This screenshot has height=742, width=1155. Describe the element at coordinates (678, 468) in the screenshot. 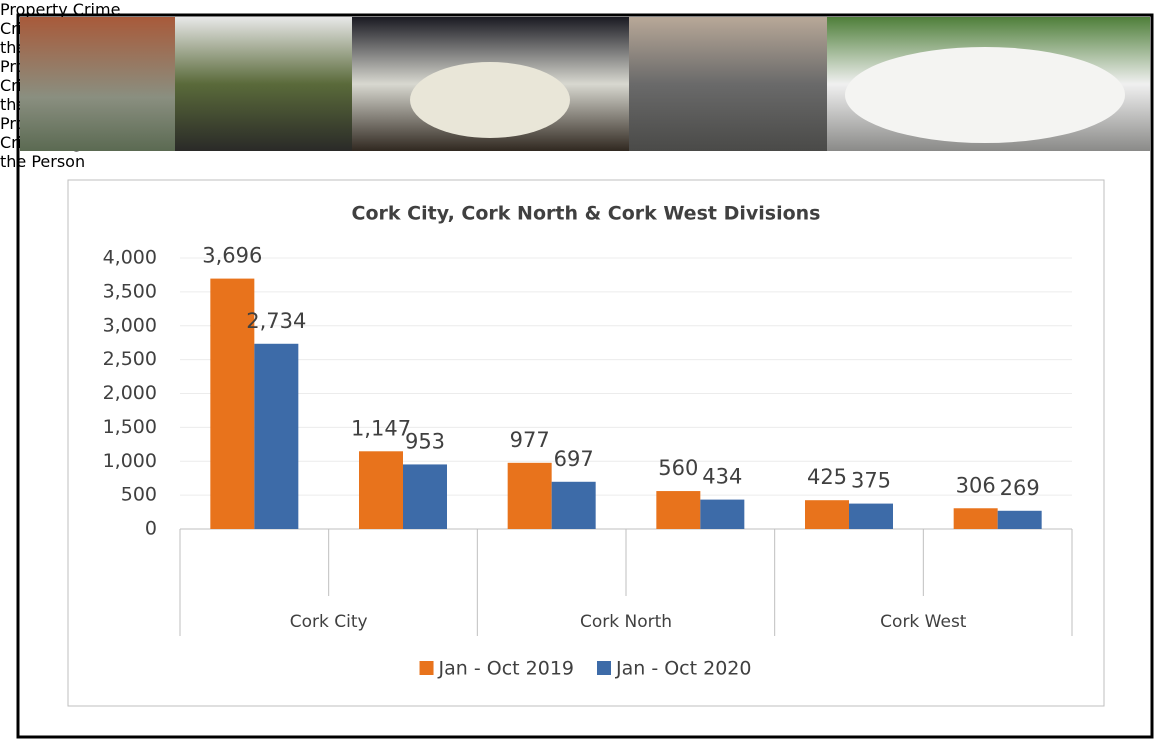

I see `value-label: 560` at that location.